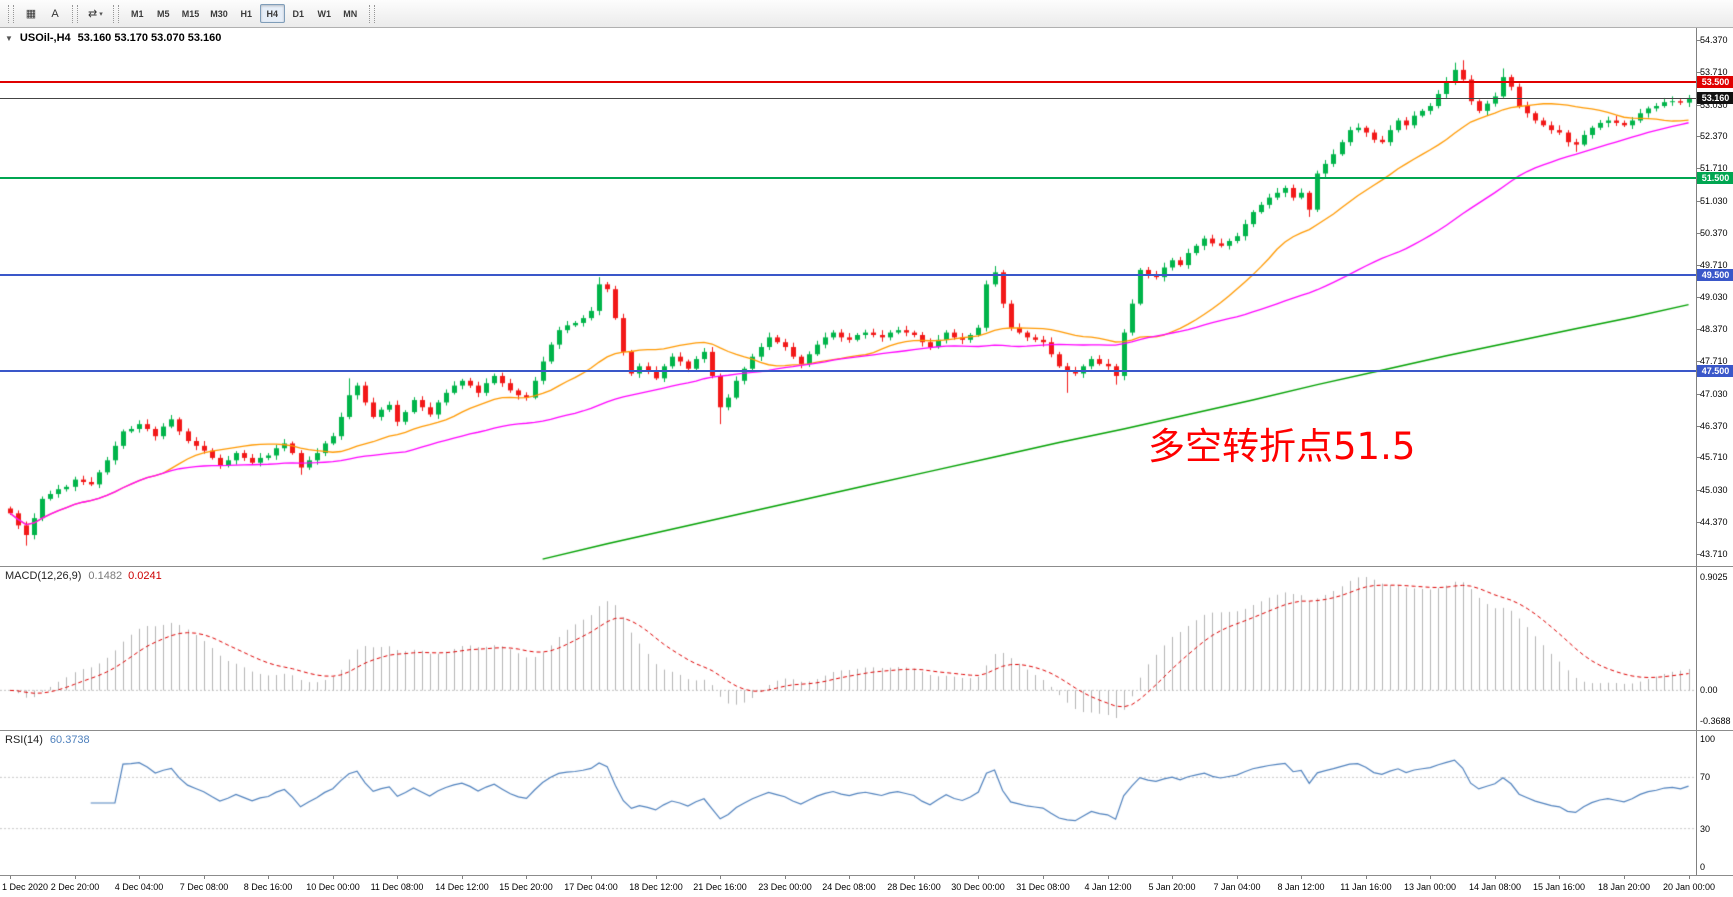 This screenshot has height=897, width=1733. What do you see at coordinates (1714, 457) in the screenshot?
I see `price-tick-label: 45.710` at bounding box center [1714, 457].